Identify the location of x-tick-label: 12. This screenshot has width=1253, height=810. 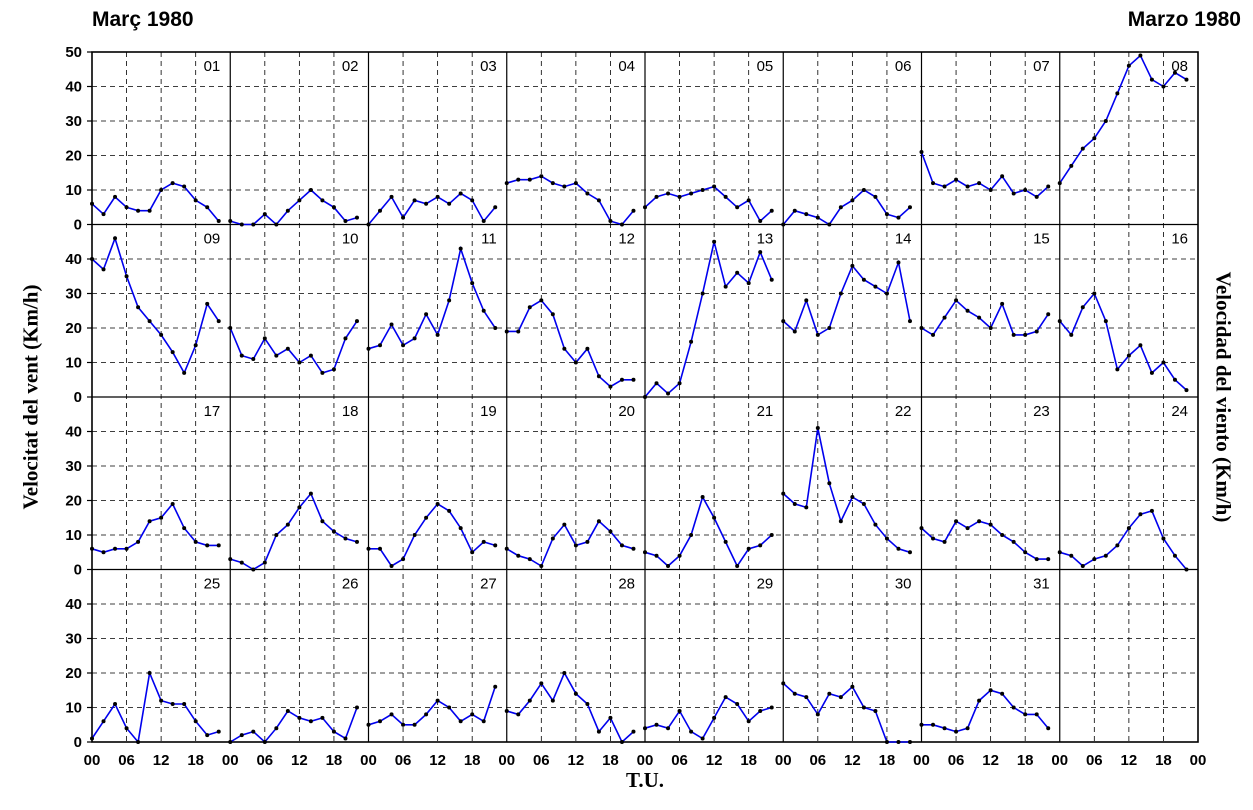
(299, 760).